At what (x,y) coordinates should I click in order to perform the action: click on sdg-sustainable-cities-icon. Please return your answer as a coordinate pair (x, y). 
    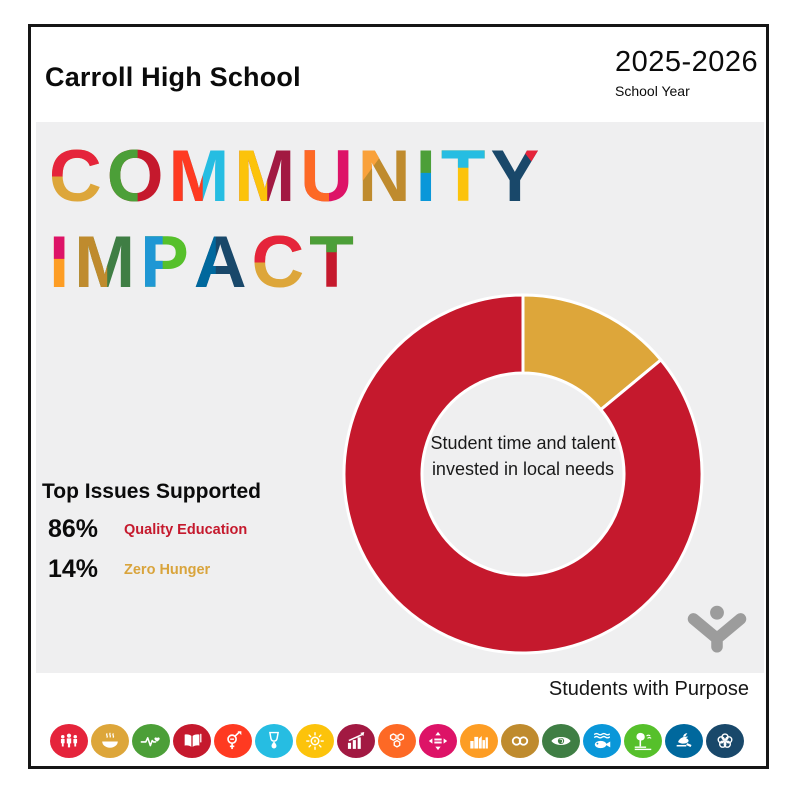
    Looking at the image, I should click on (479, 741).